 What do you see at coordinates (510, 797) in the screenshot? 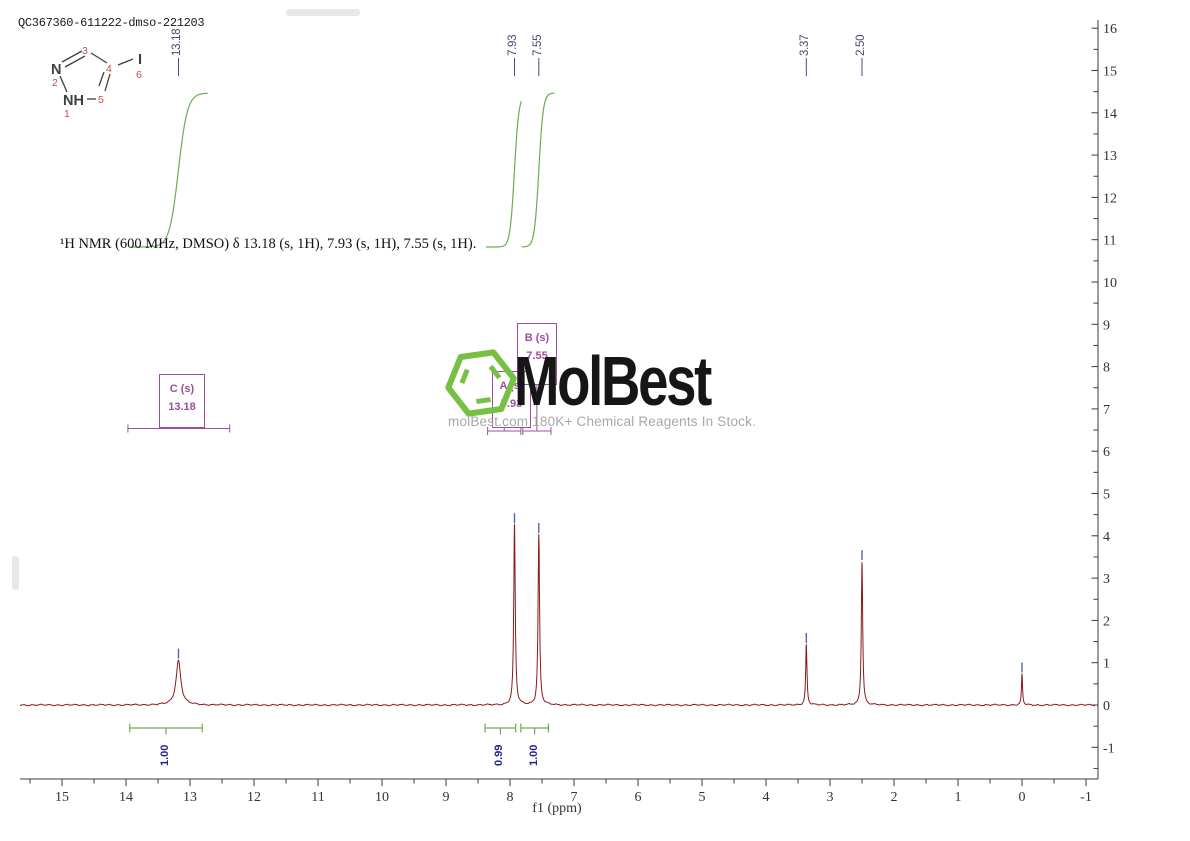
I see `x-tick-label: 8` at bounding box center [510, 797].